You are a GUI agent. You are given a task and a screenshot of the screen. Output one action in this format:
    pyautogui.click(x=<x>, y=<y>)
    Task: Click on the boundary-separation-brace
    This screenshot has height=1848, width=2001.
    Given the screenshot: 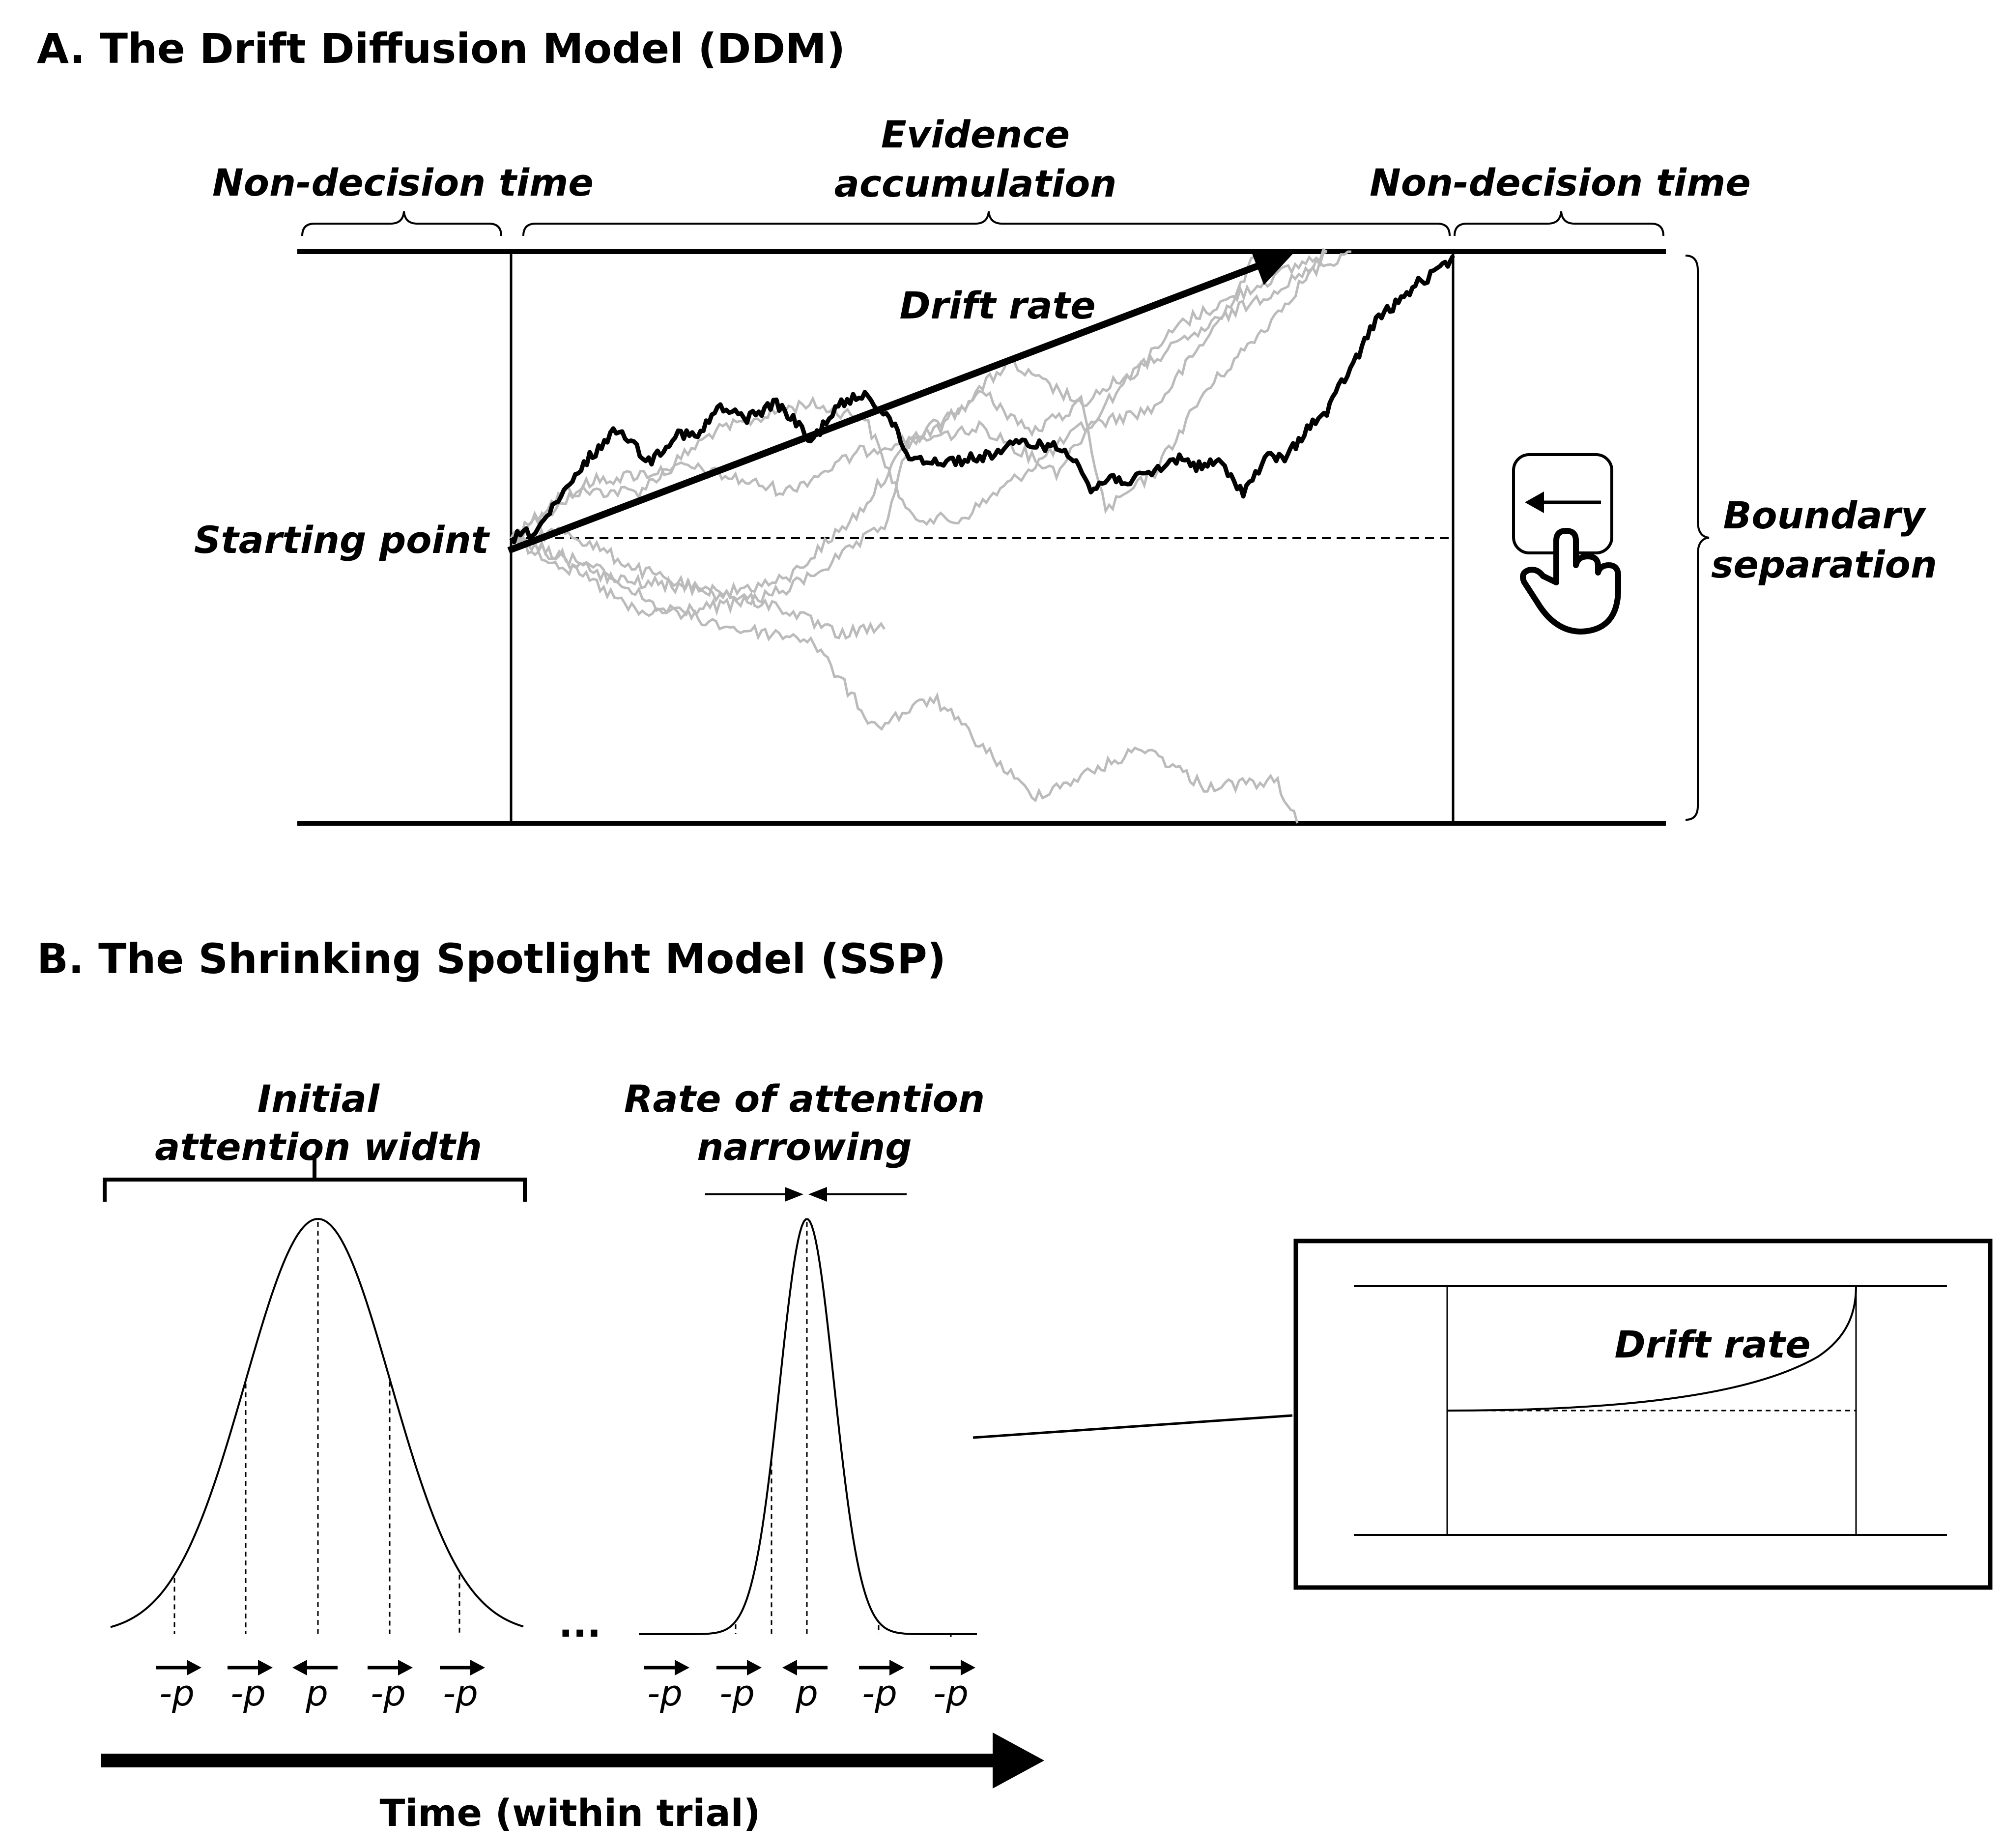 What is the action you would take?
    pyautogui.click(x=1697, y=538)
    